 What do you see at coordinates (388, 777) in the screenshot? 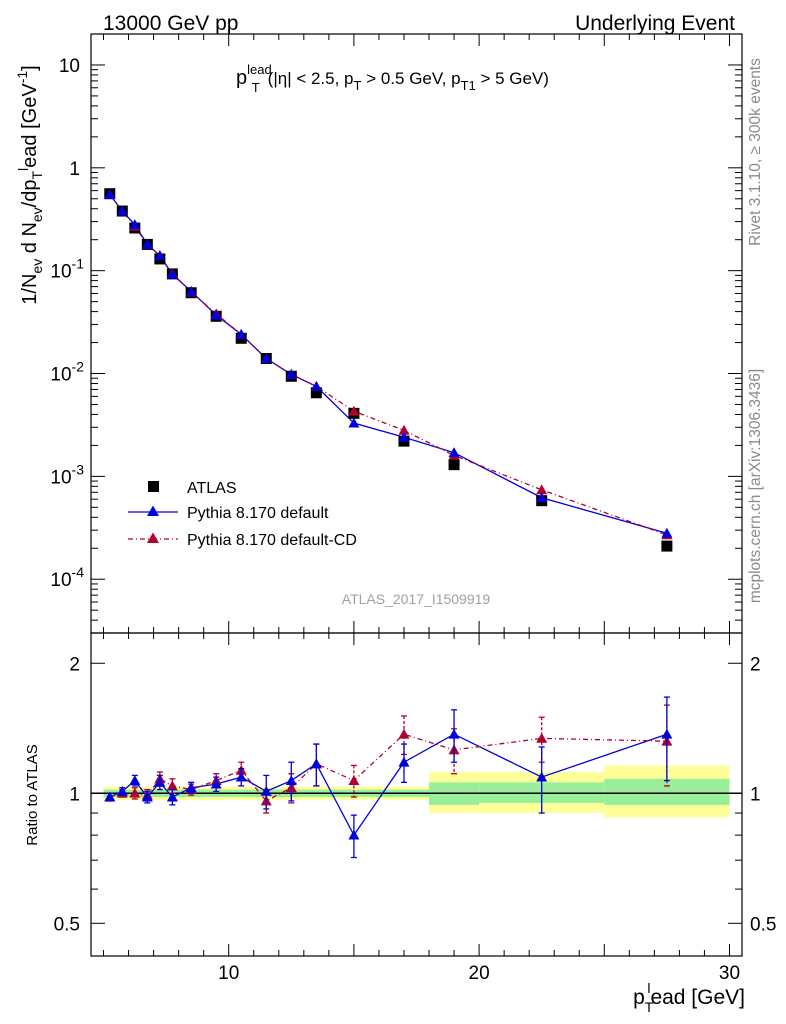
I see `ratio-series-group` at bounding box center [388, 777].